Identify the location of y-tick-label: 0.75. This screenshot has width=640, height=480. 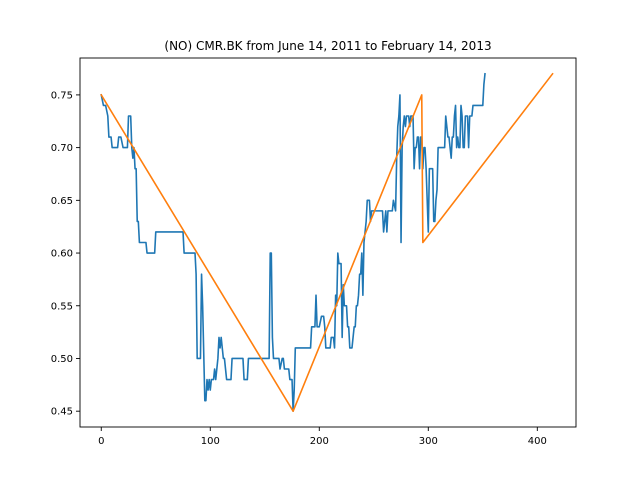
(62, 95).